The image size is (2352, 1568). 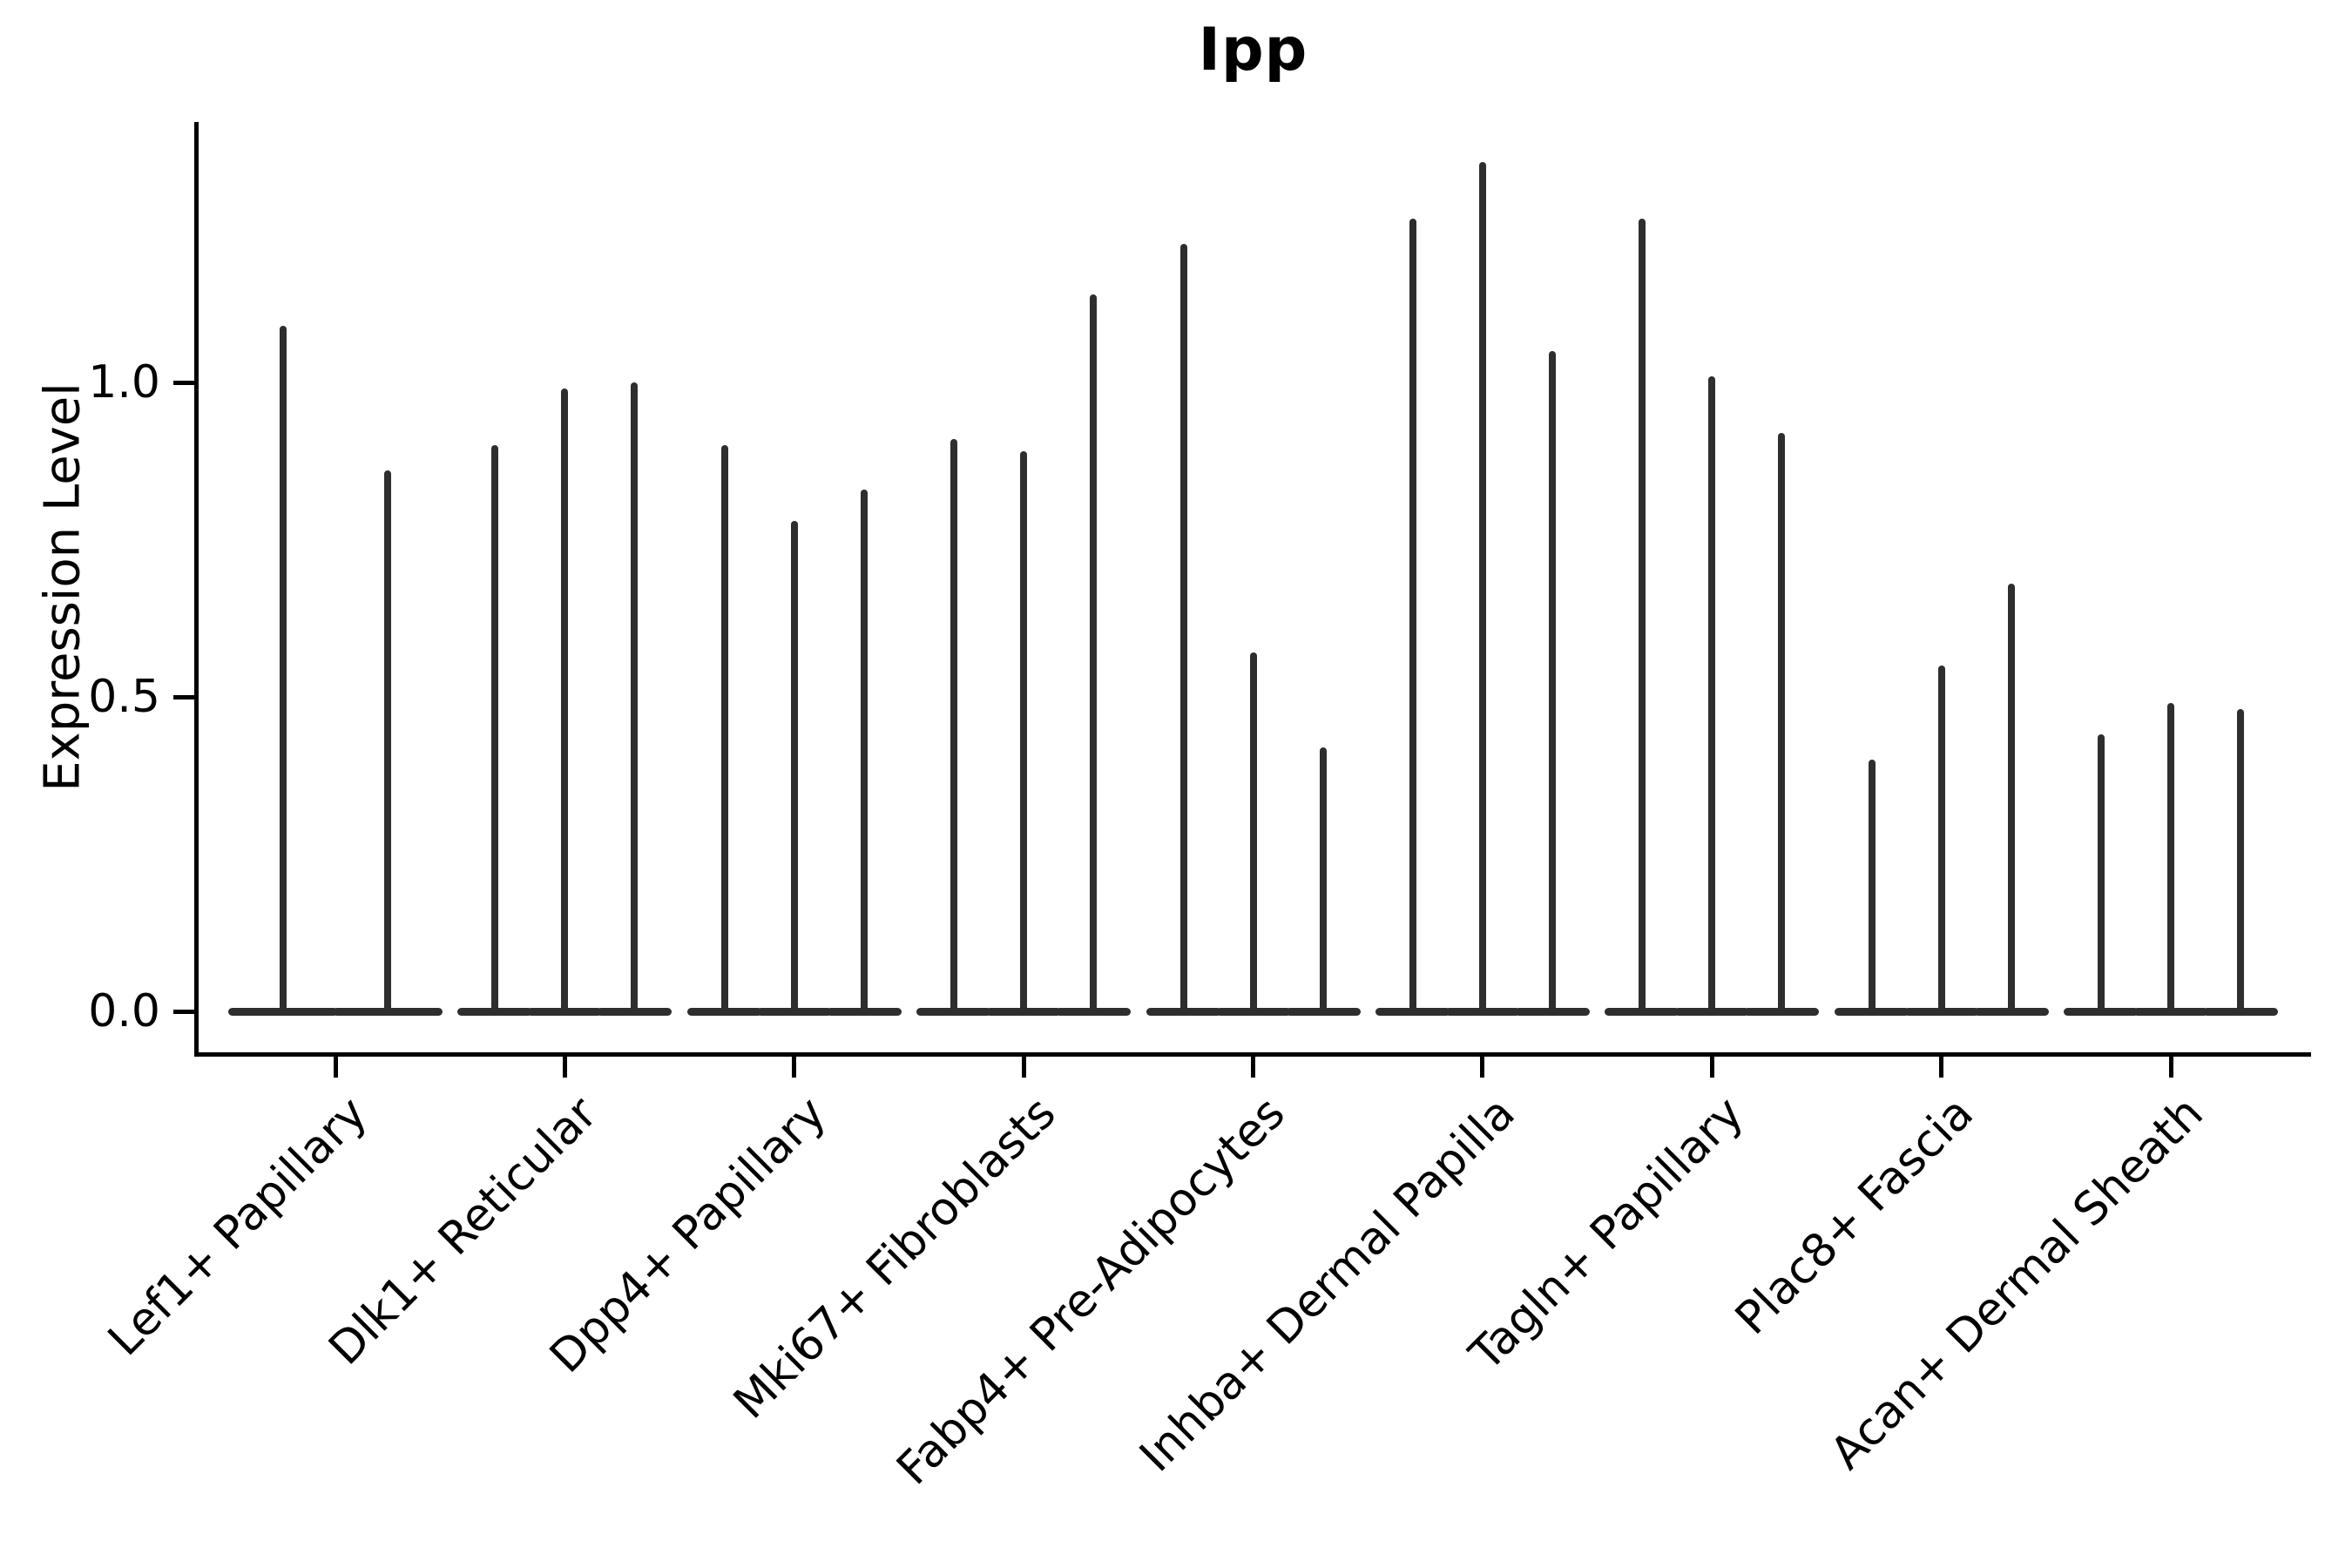 I want to click on y-tick-label: 1.0, so click(x=124, y=383).